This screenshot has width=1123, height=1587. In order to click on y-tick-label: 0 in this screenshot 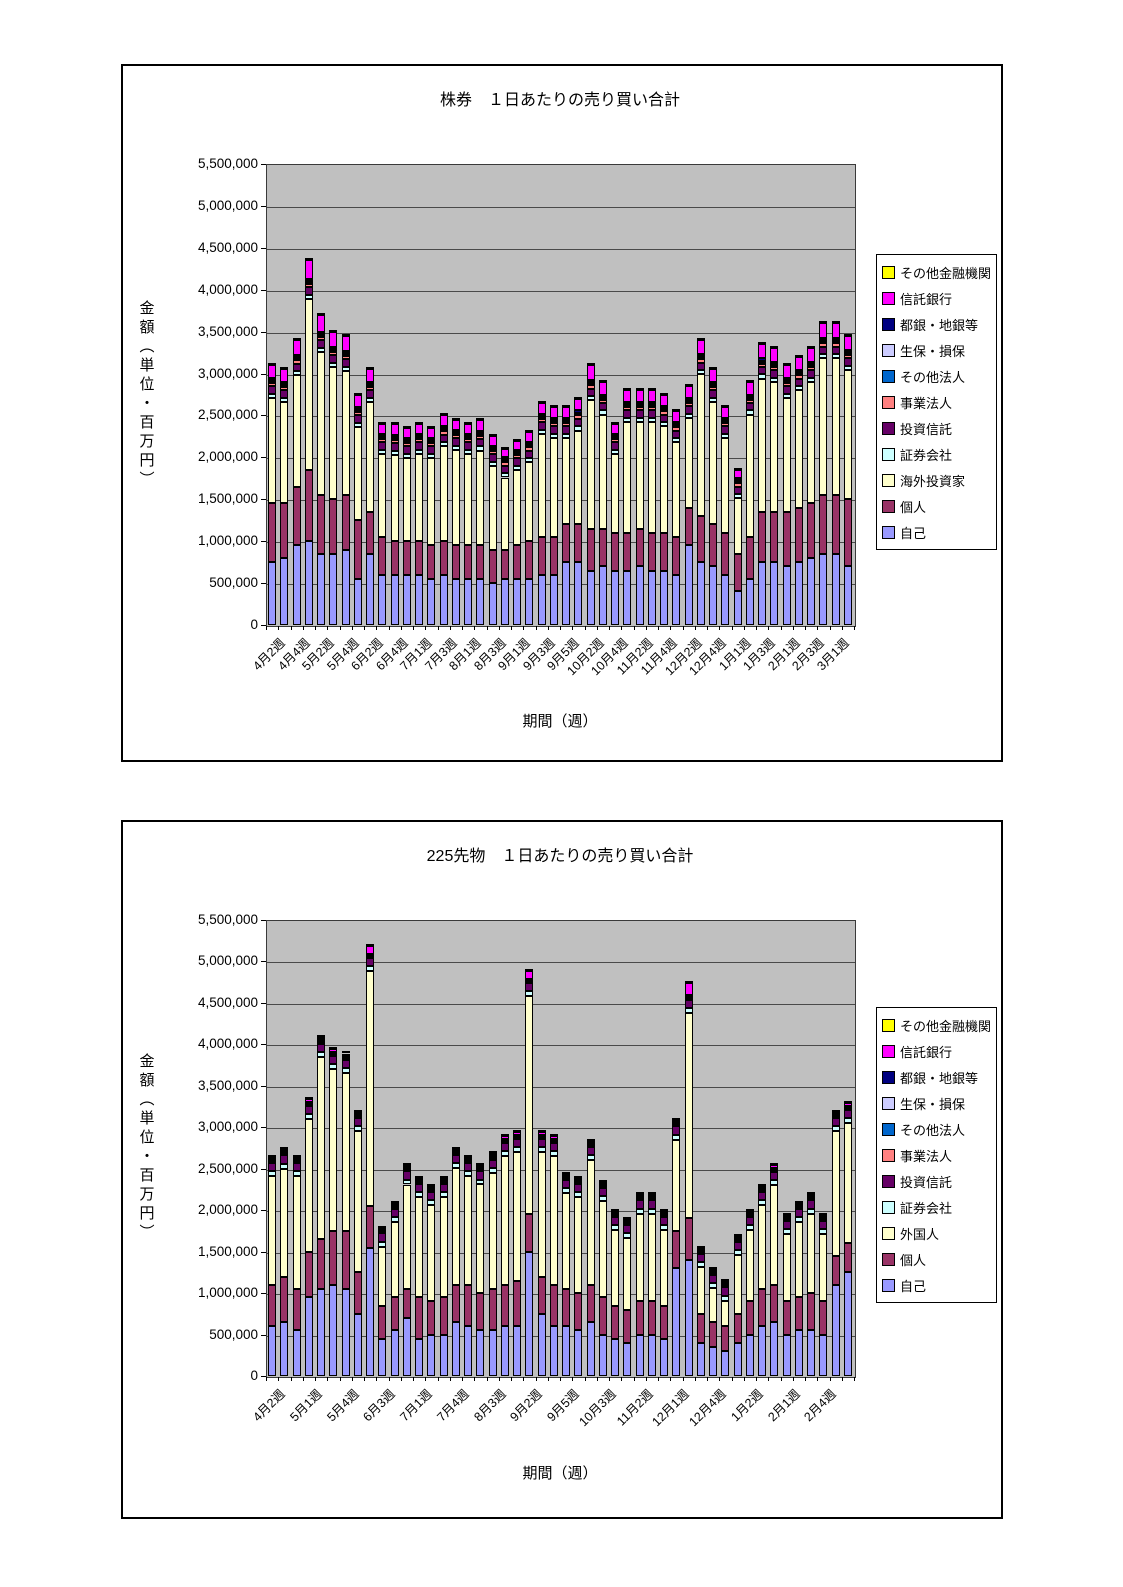, I will do `click(254, 1375)`.